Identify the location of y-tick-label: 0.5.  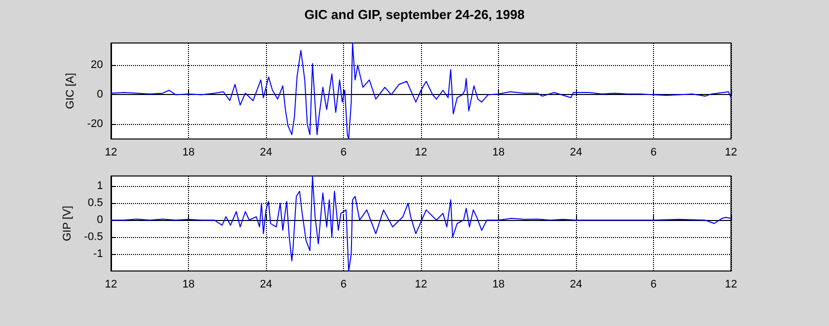
(95, 203).